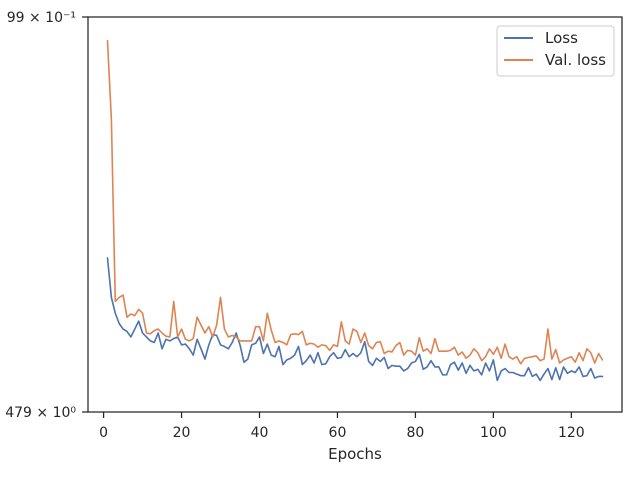 The height and width of the screenshot is (480, 640). Describe the element at coordinates (493, 433) in the screenshot. I see `x-tick-label: 100` at that location.